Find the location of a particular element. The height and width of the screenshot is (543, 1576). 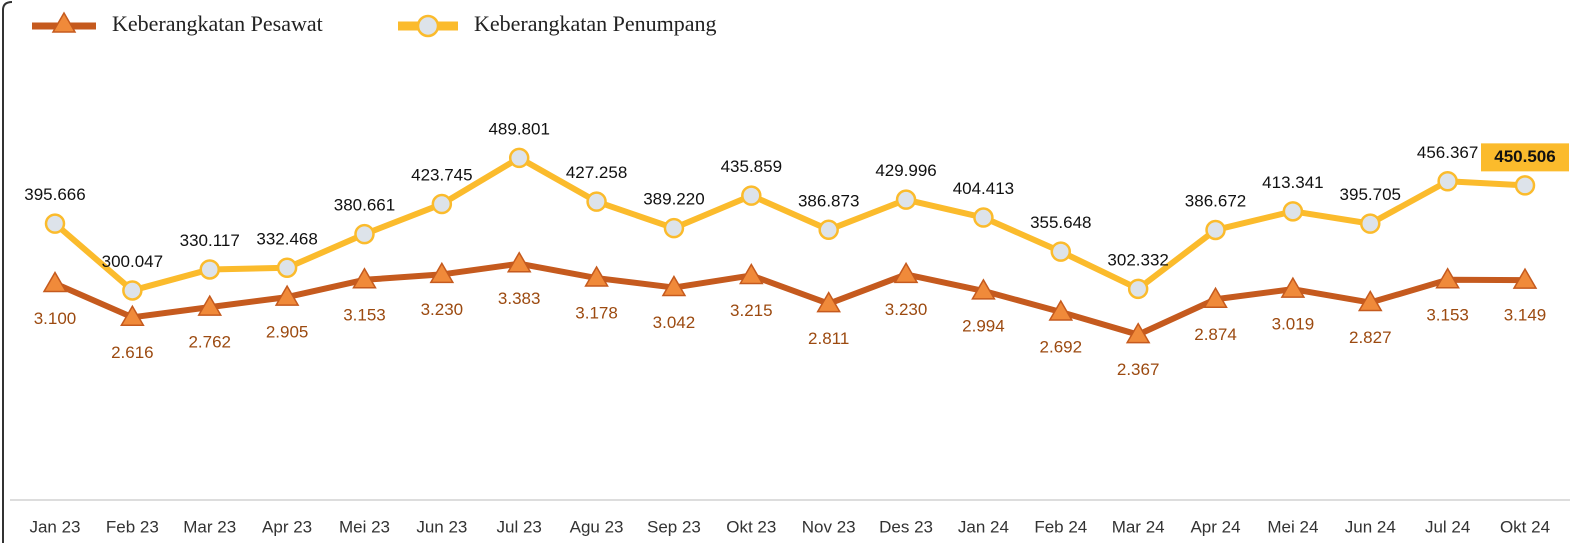

x-tick-label: Jun 24 is located at coordinates (1370, 526).